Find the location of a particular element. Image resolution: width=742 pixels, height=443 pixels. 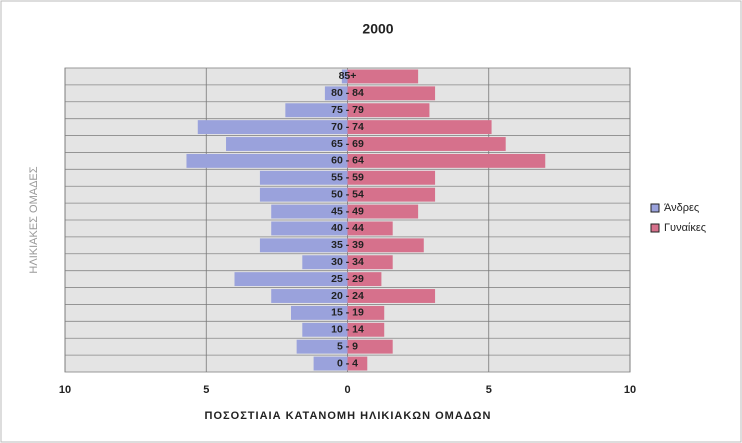

category-label: 85+ is located at coordinates (348, 76).